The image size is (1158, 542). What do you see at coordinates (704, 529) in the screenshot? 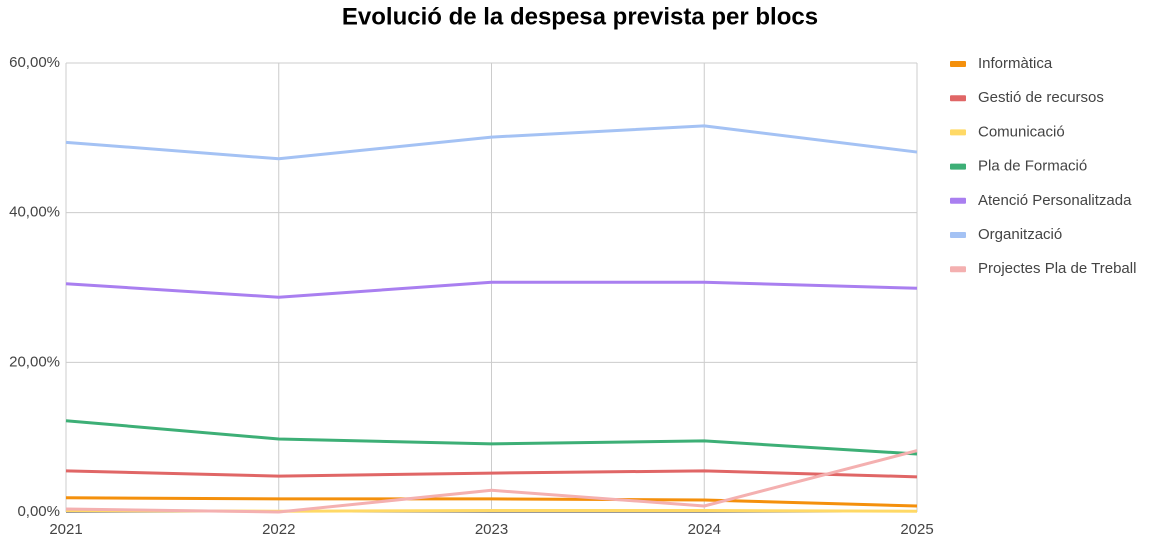
I see `x-tick-label: 2024` at bounding box center [704, 529].